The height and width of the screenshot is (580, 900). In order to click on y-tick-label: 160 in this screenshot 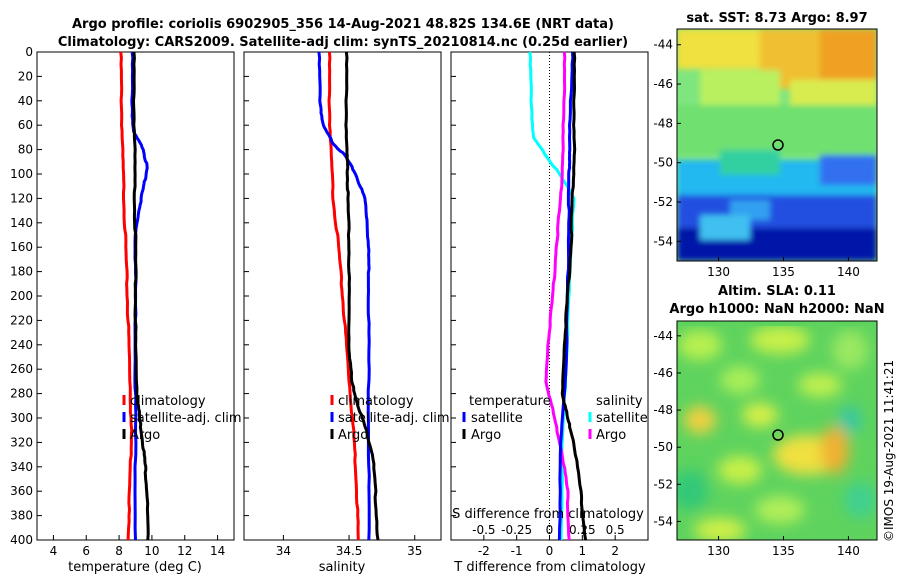, I will do `click(21, 247)`.